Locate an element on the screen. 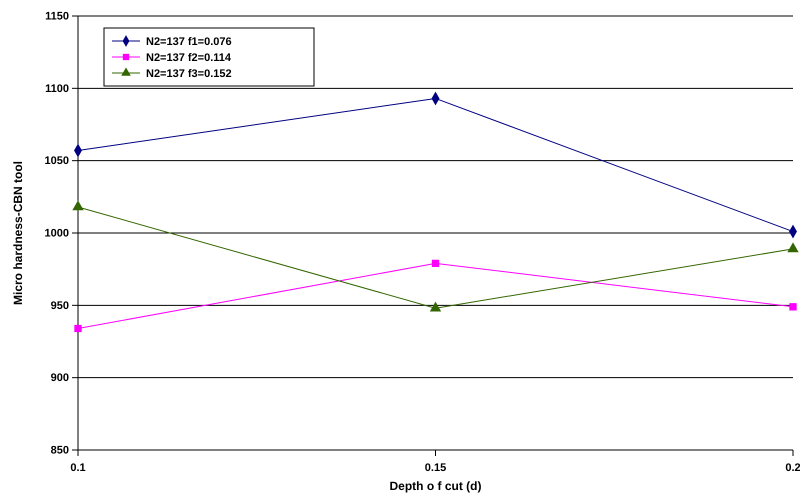  y-tick-label: 900 is located at coordinates (59, 378).